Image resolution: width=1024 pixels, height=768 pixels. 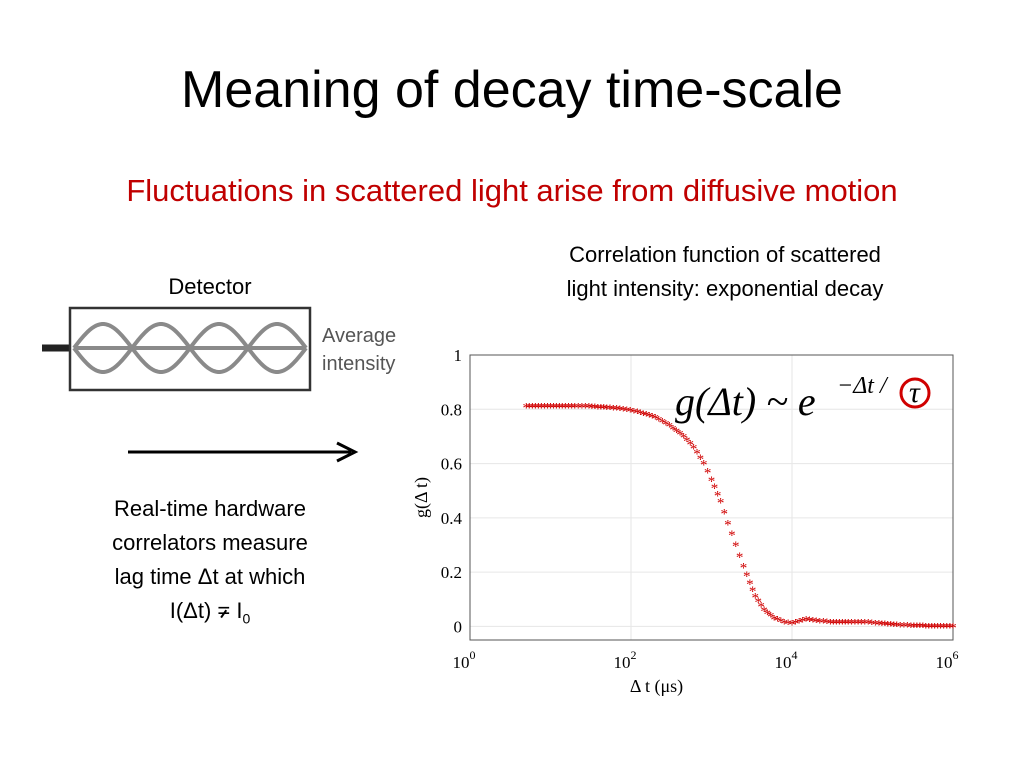 I want to click on realtime-line-2: correlators measure, so click(x=210, y=542).